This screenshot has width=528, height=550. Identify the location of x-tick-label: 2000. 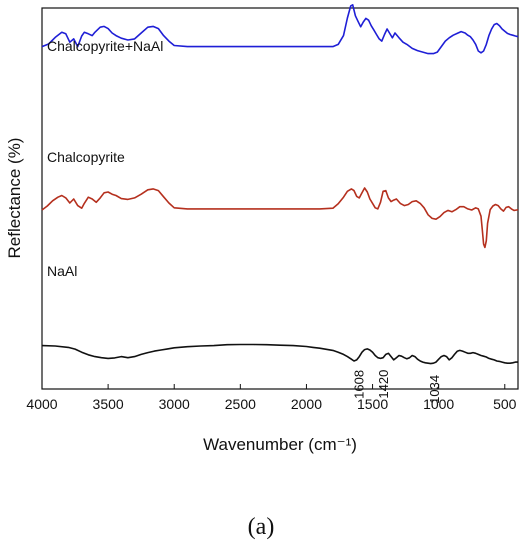
(306, 404).